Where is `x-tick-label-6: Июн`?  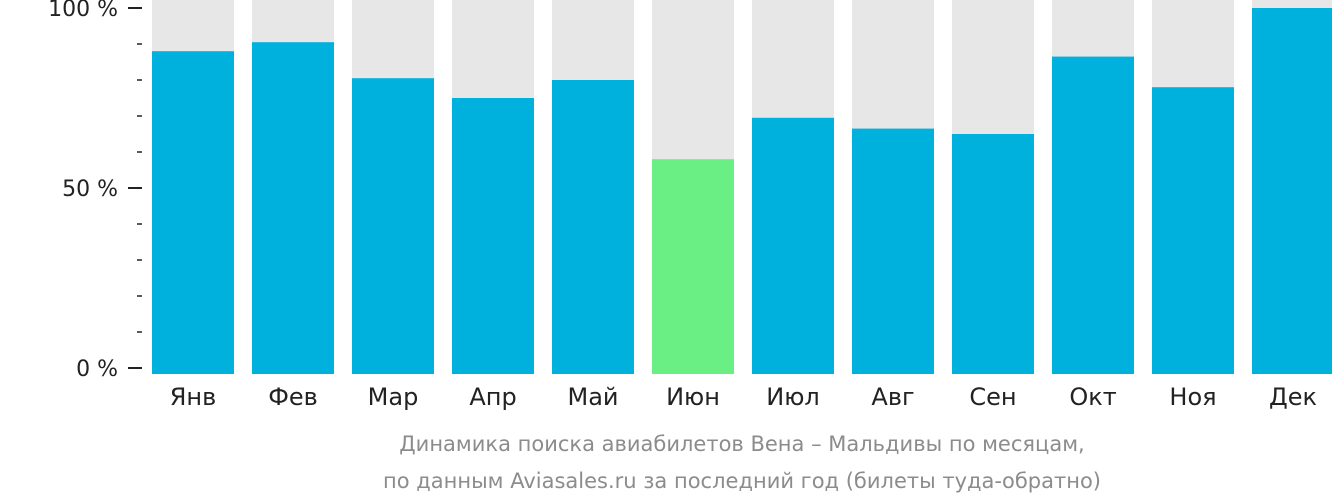
x-tick-label-6: Июн is located at coordinates (693, 397).